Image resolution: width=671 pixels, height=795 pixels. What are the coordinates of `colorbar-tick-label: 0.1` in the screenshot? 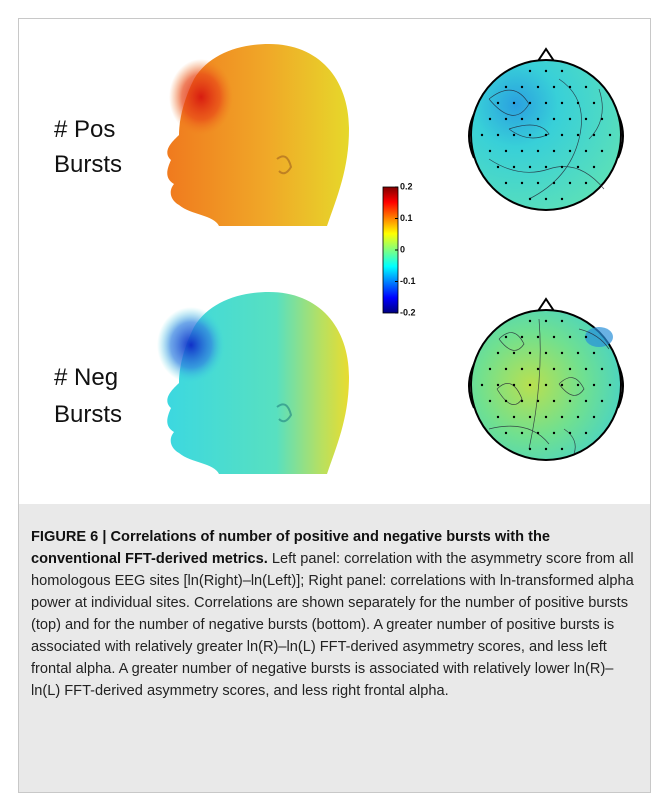 It's located at (406, 218).